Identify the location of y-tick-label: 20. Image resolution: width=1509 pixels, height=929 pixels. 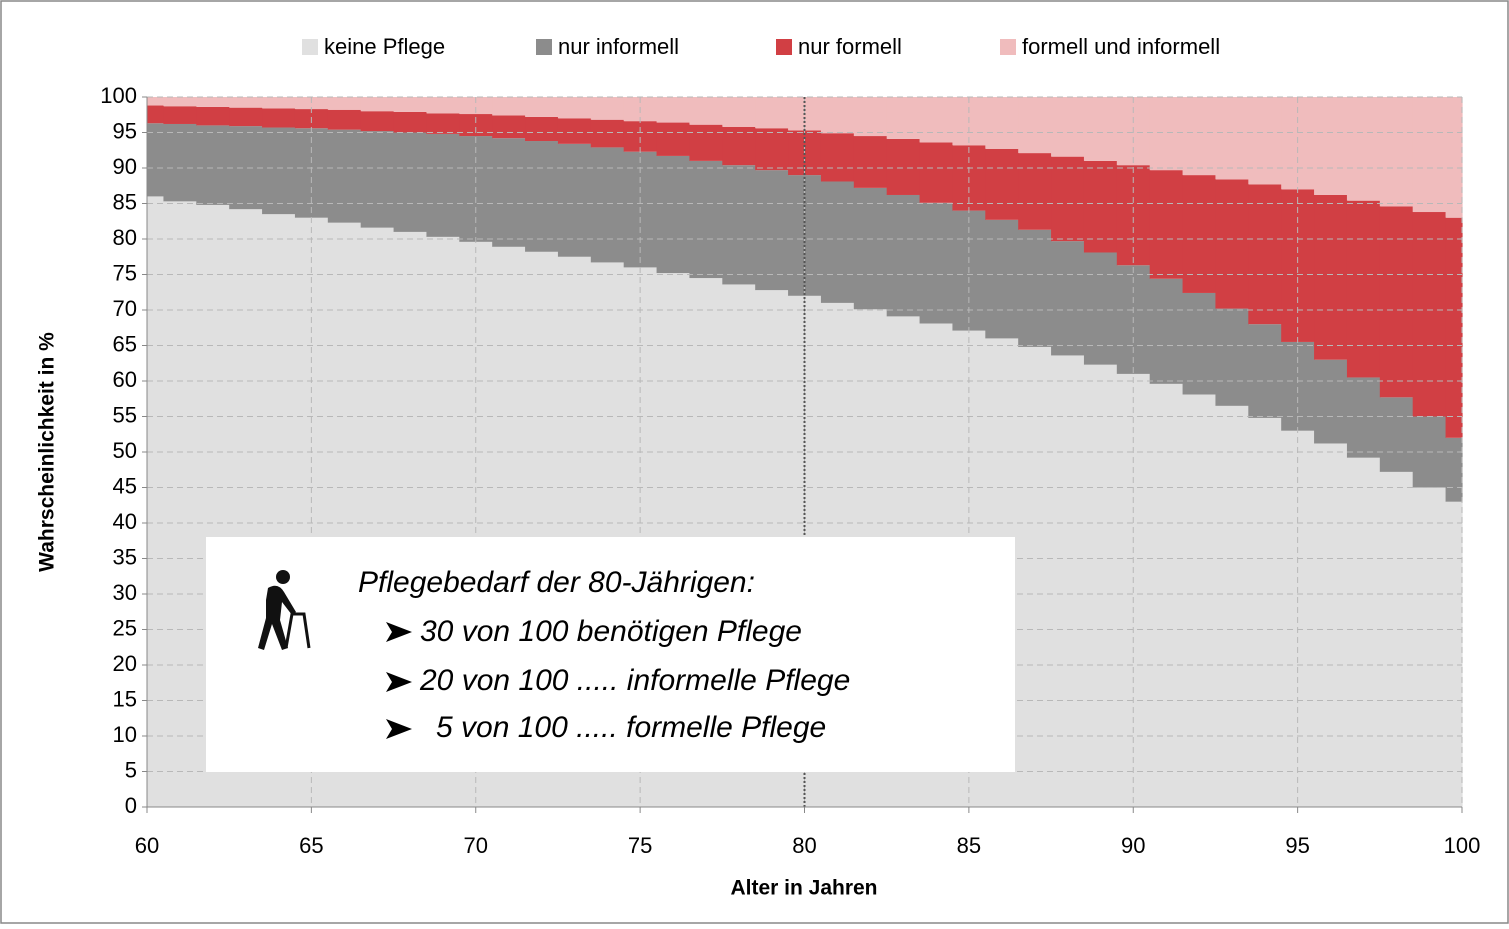
(125, 663).